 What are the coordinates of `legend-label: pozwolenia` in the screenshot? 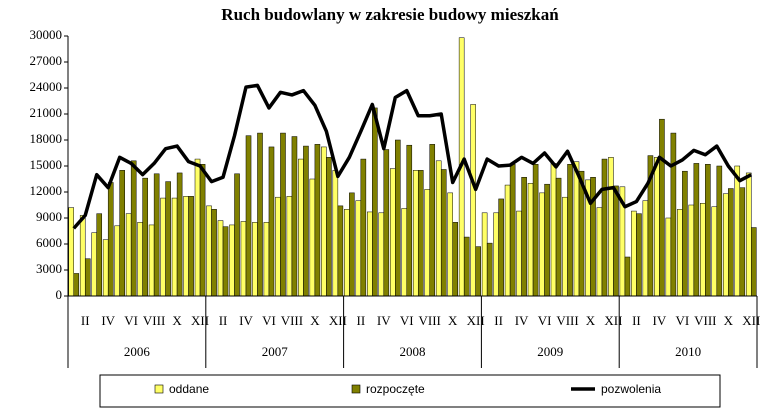 It's located at (631, 389).